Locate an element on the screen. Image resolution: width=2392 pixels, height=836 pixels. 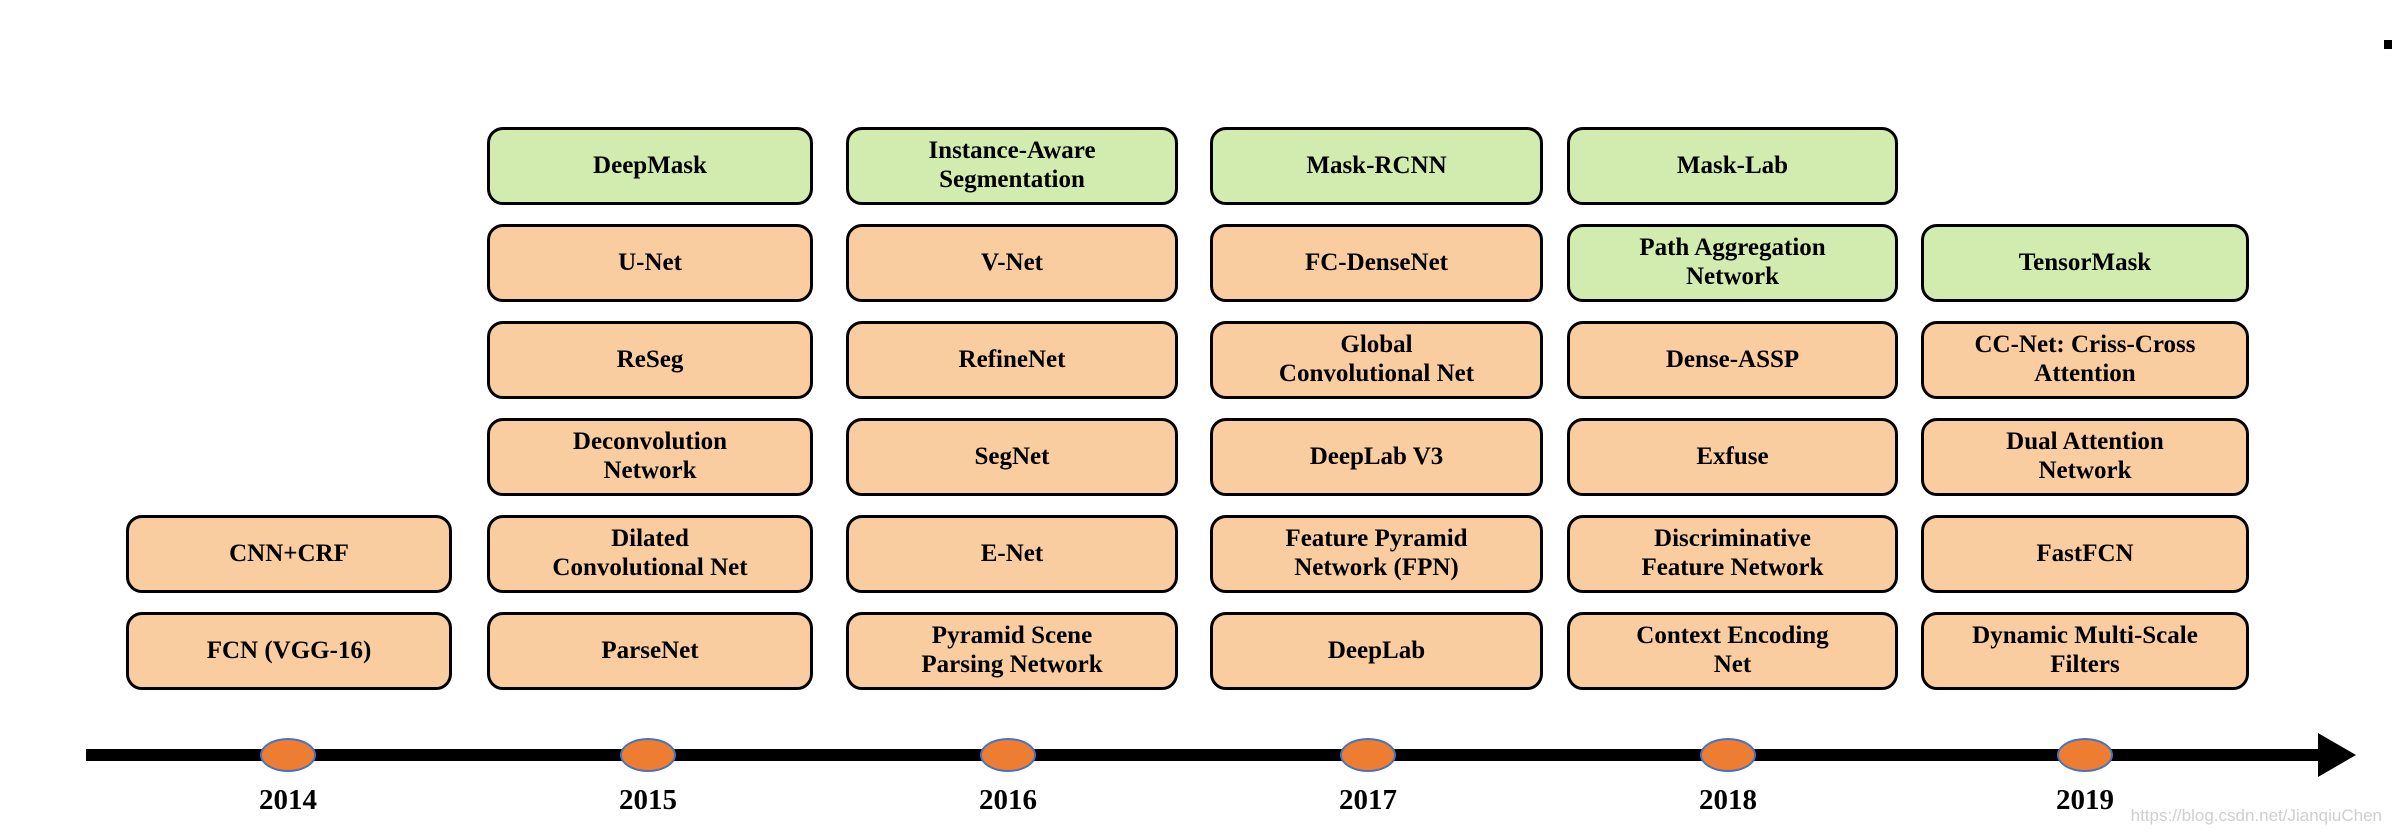
network-box: CNN+CRF is located at coordinates (289, 554).